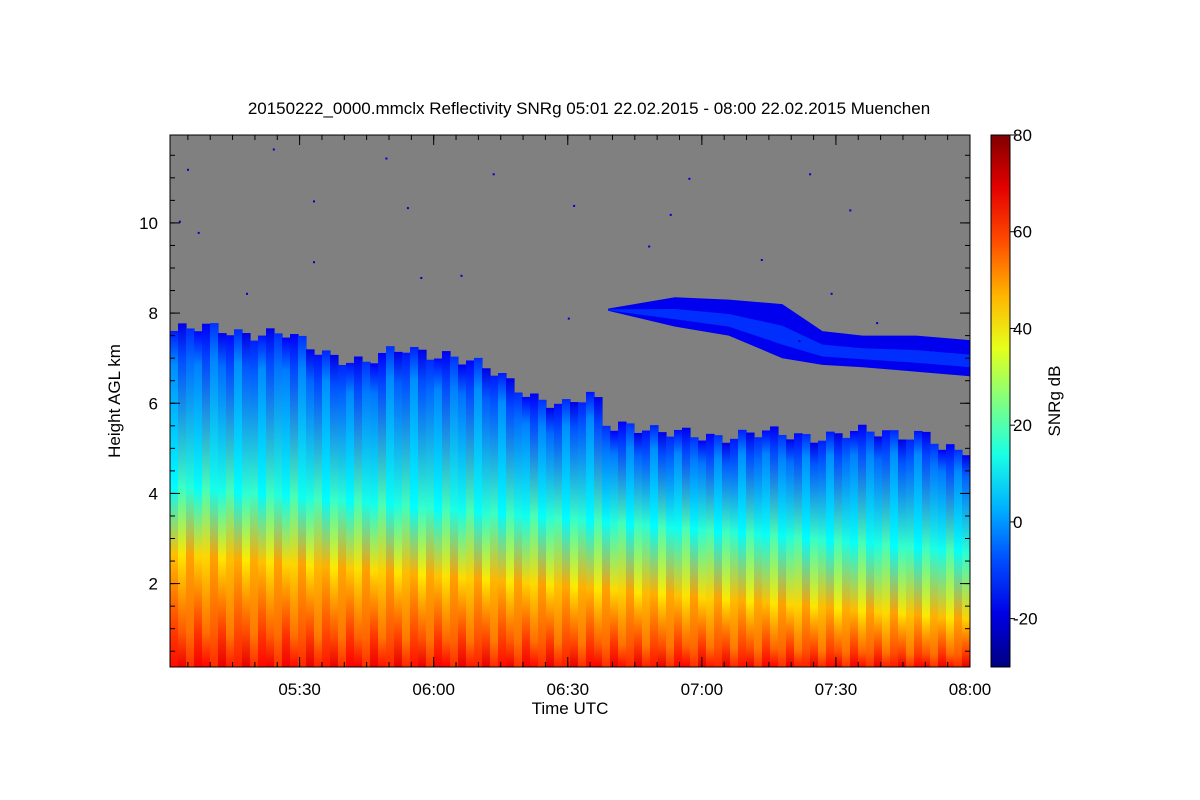 This screenshot has height=800, width=1200. I want to click on x-axis-label: Time UTC, so click(570, 708).